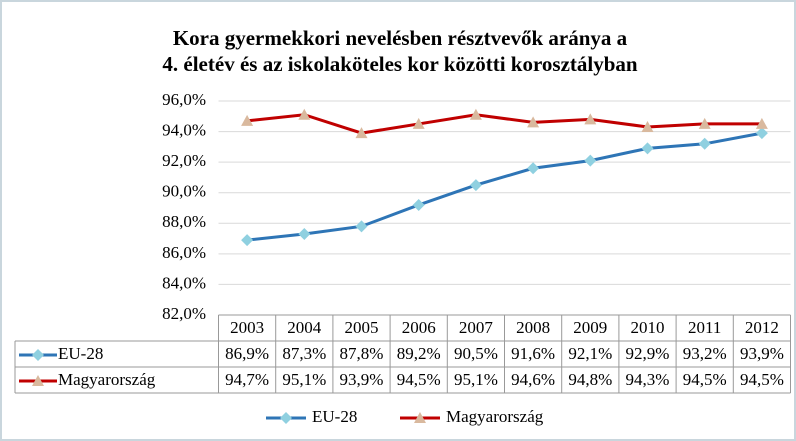 The image size is (796, 441). What do you see at coordinates (80, 353) in the screenshot?
I see `table-series-name: EU-28` at bounding box center [80, 353].